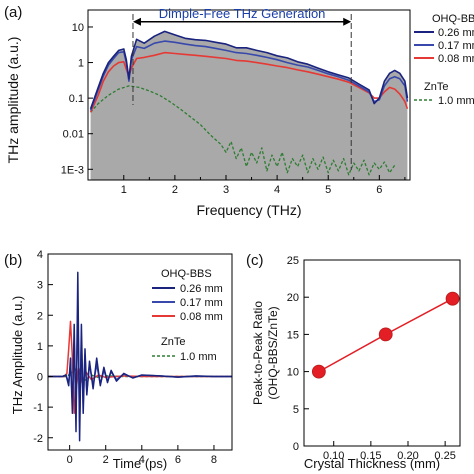 This screenshot has height=474, width=474. What do you see at coordinates (372, 463) in the screenshot?
I see `panel-c-xlabel: Crystal Thickness (mm)` at bounding box center [372, 463].